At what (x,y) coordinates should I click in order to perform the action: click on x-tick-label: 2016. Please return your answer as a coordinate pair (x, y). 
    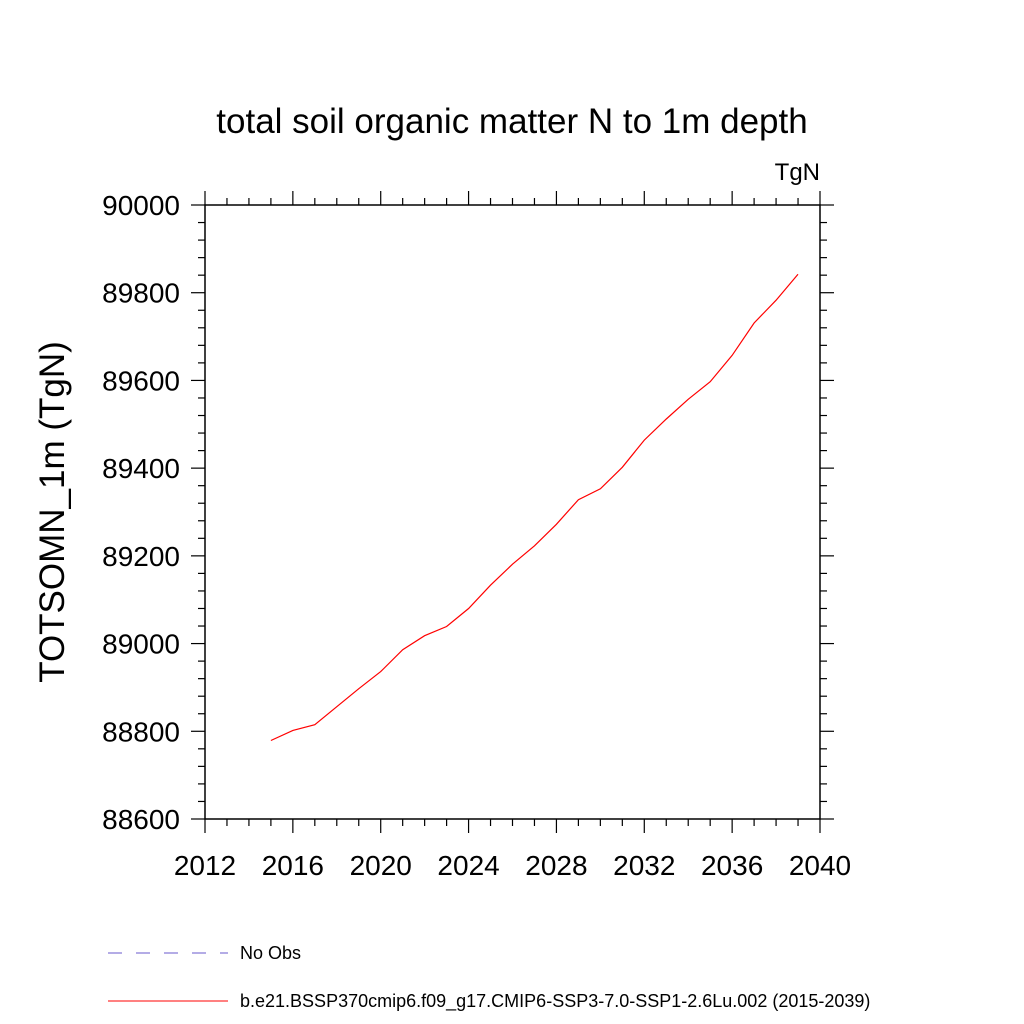
    Looking at the image, I should click on (293, 865).